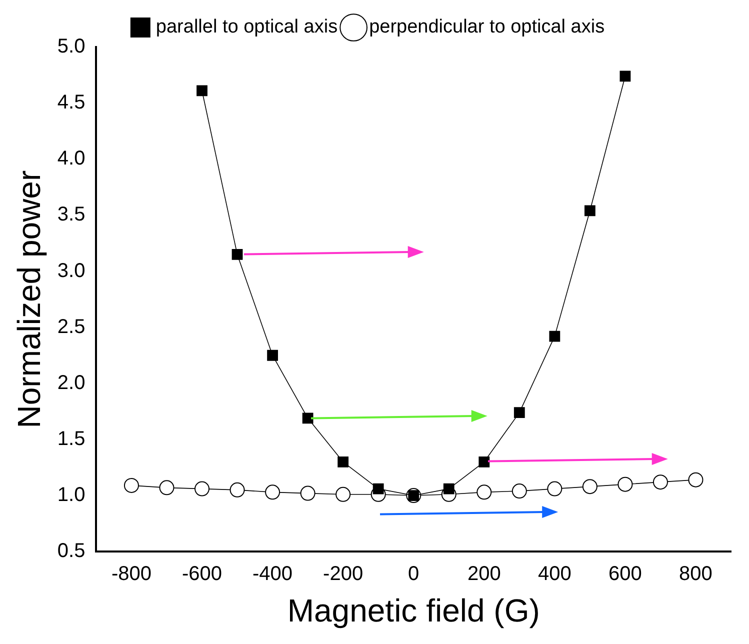 The height and width of the screenshot is (644, 749). I want to click on x-tick-label: -200, so click(343, 574).